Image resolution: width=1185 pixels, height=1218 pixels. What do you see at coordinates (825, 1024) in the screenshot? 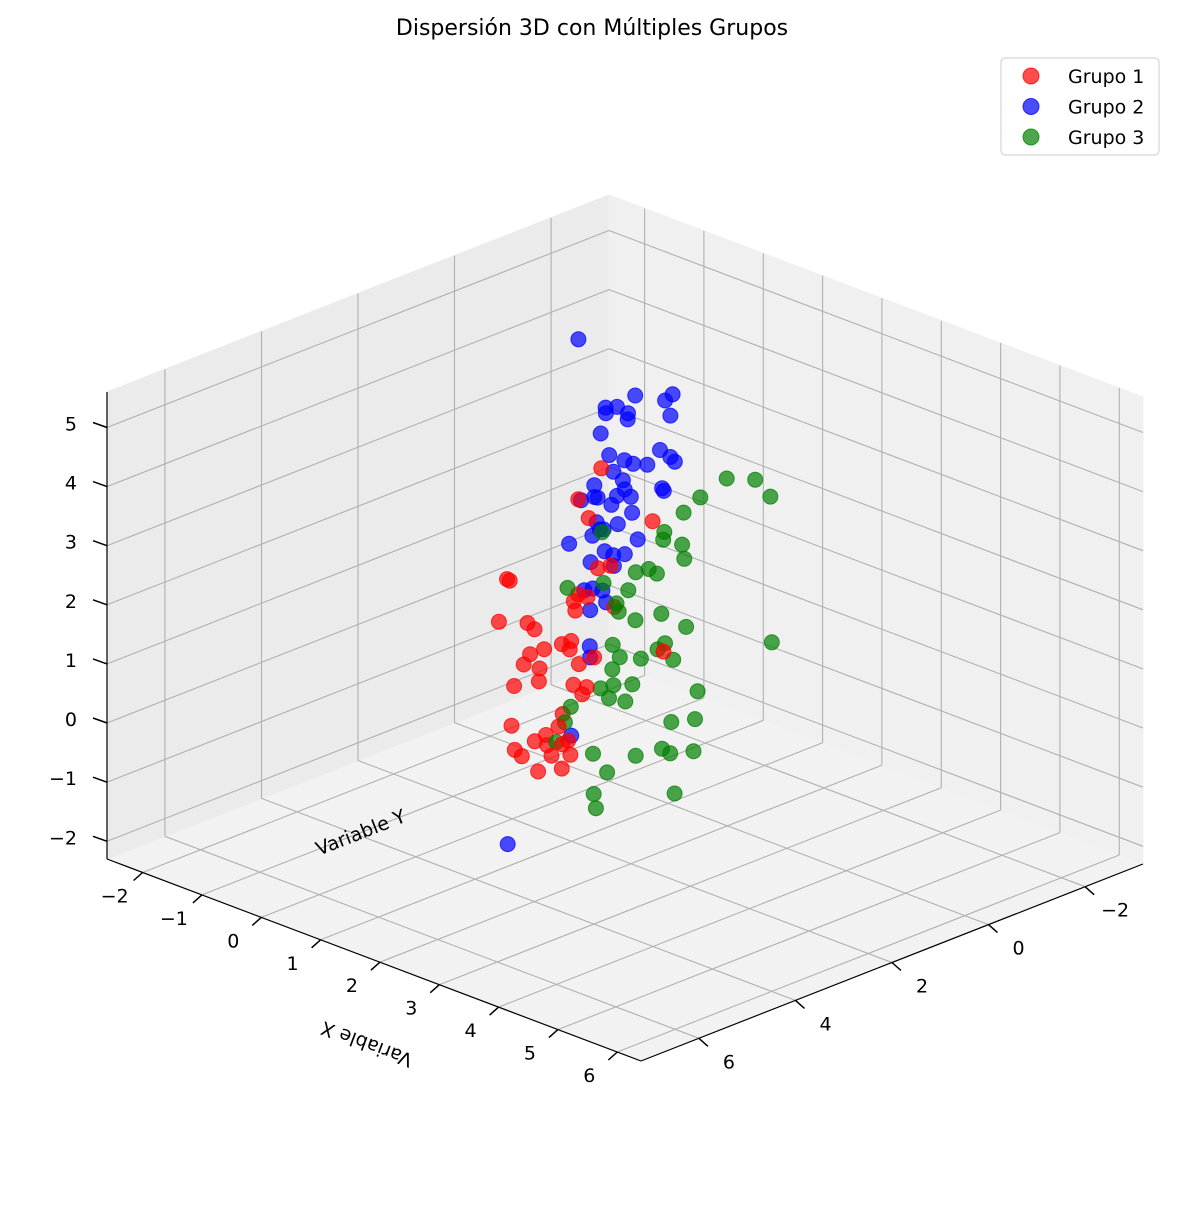
I see `y-tick-label: 4` at bounding box center [825, 1024].